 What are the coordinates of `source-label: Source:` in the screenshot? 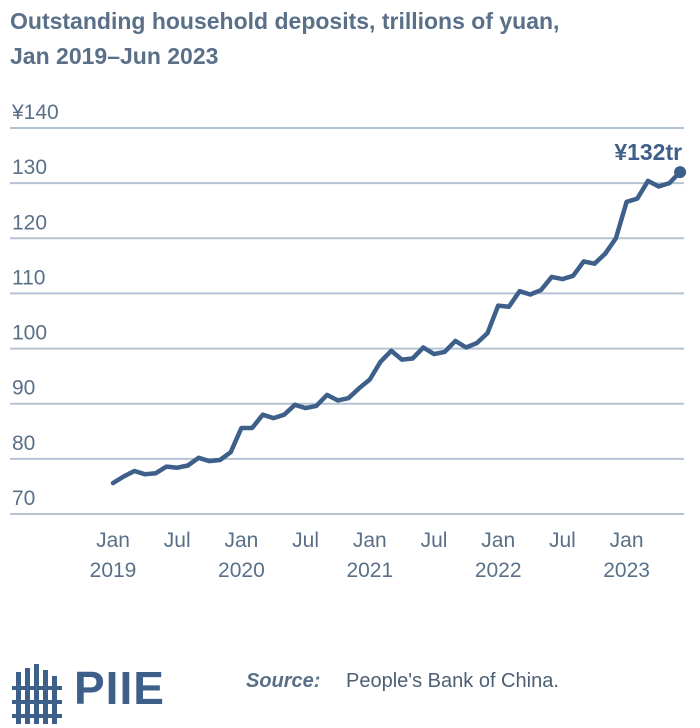 It's located at (283, 681).